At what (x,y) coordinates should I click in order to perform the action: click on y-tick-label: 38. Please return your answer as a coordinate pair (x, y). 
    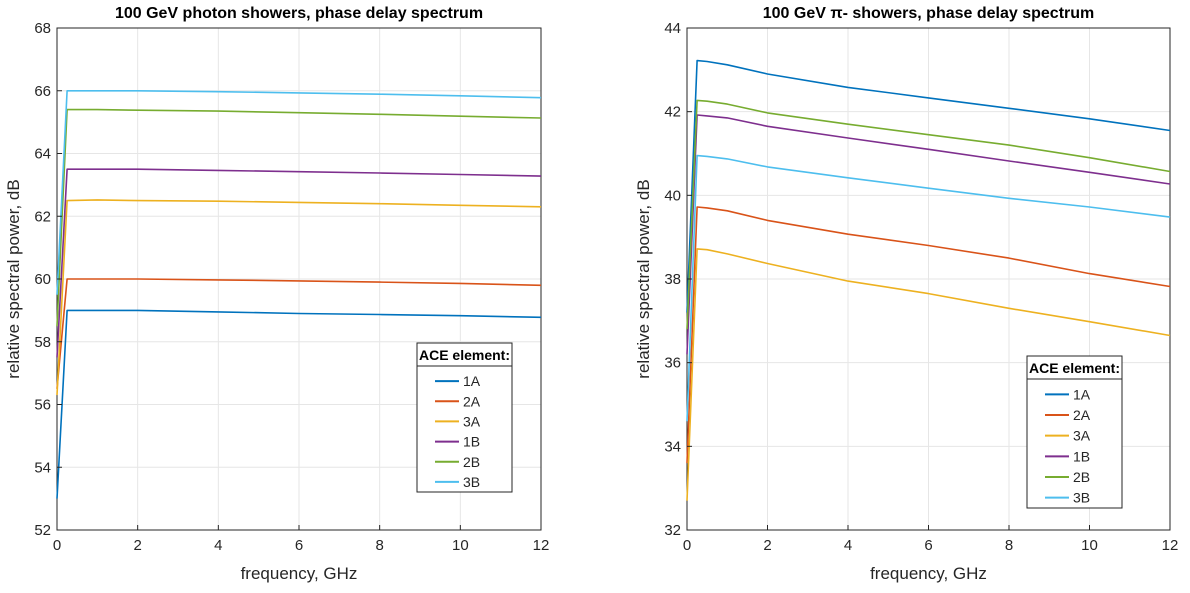
    Looking at the image, I should click on (672, 279).